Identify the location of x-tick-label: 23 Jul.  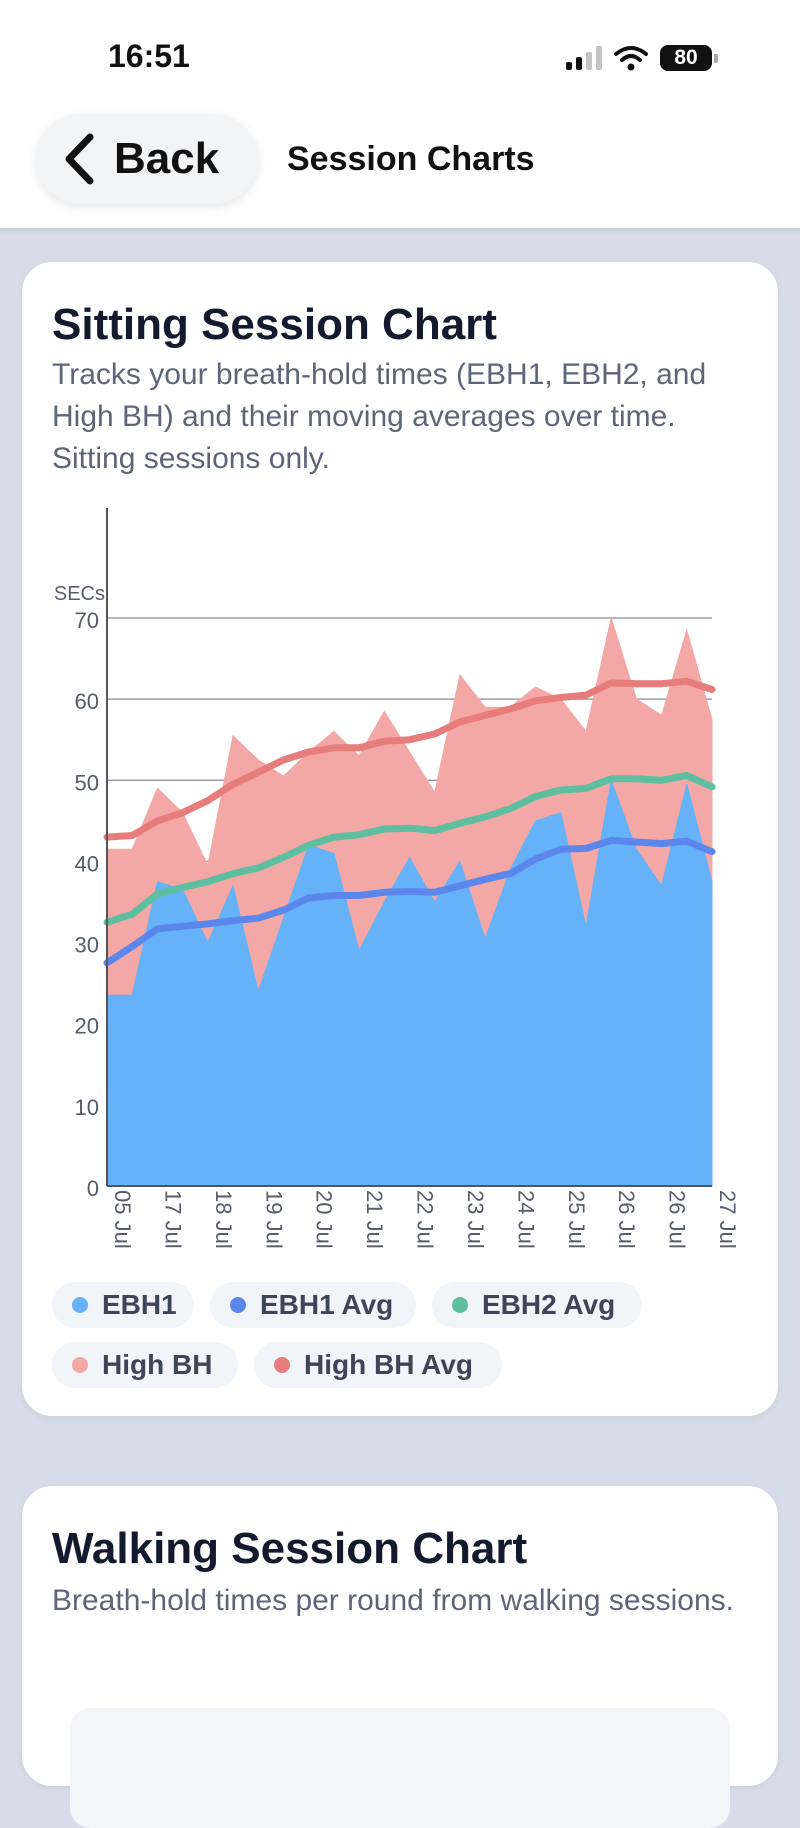
(475, 1219).